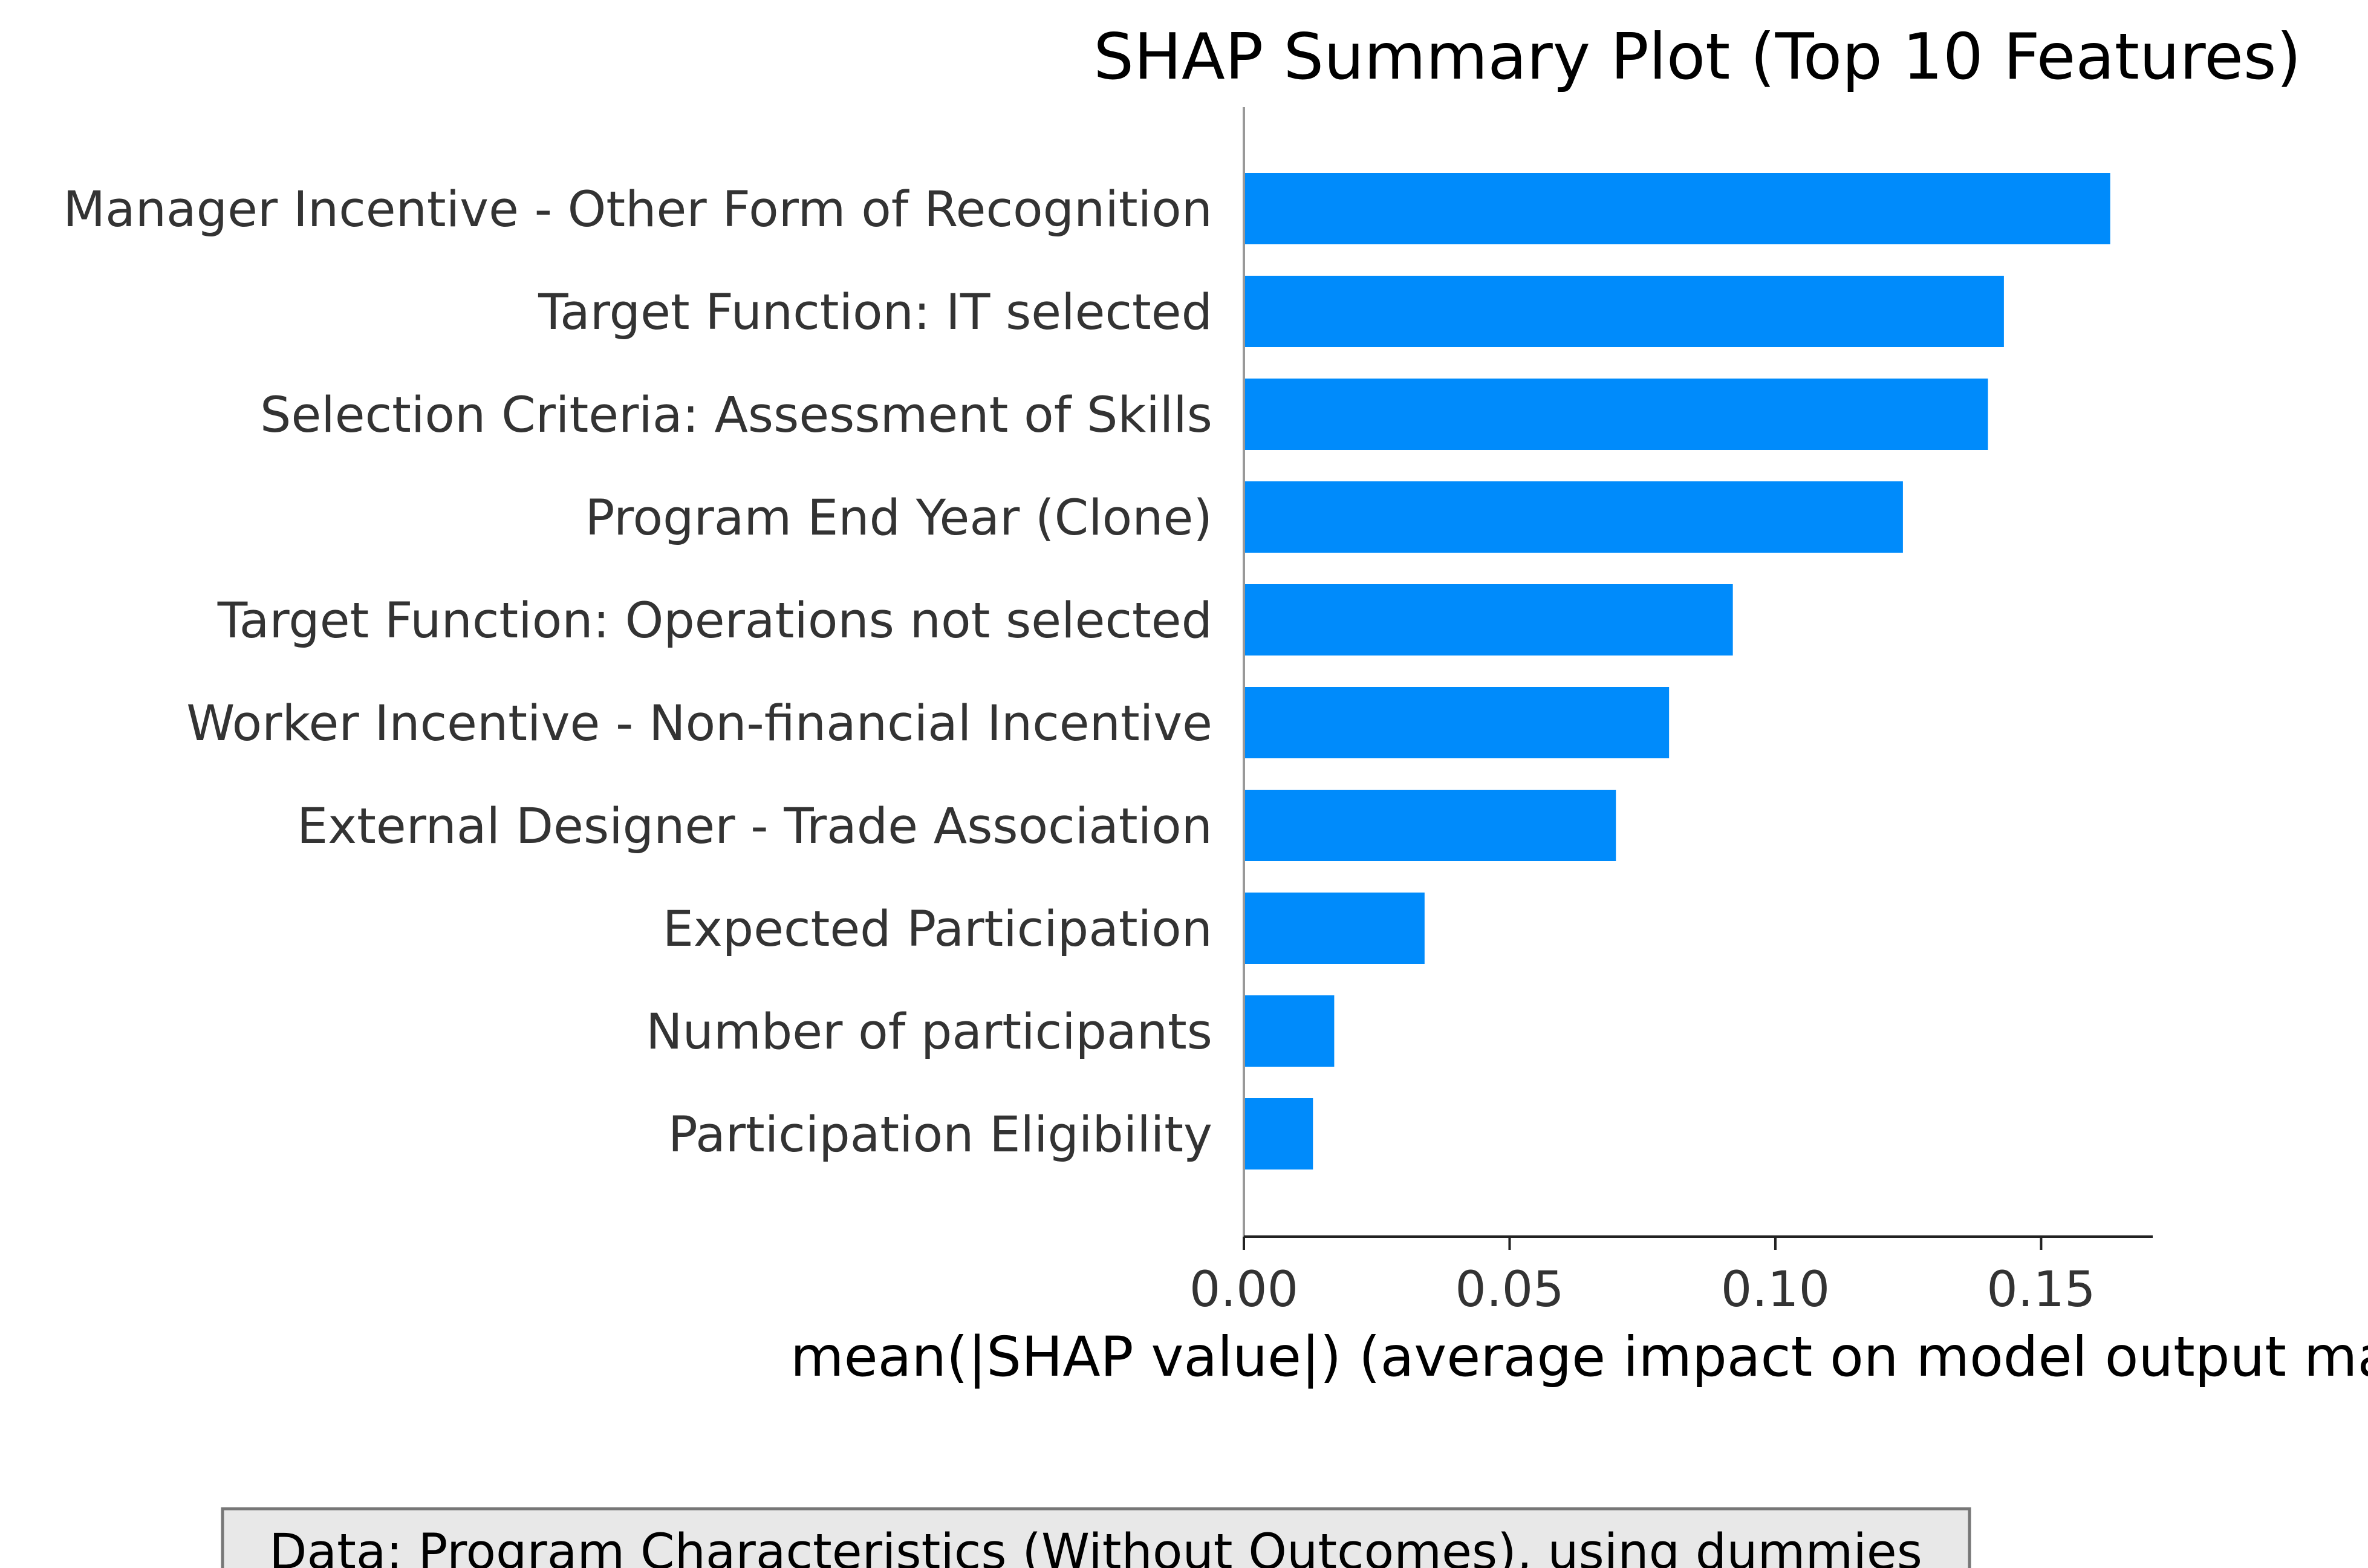 Image resolution: width=2368 pixels, height=1568 pixels. Describe the element at coordinates (1243, 1289) in the screenshot. I see `x-tick-label: 0.00` at that location.